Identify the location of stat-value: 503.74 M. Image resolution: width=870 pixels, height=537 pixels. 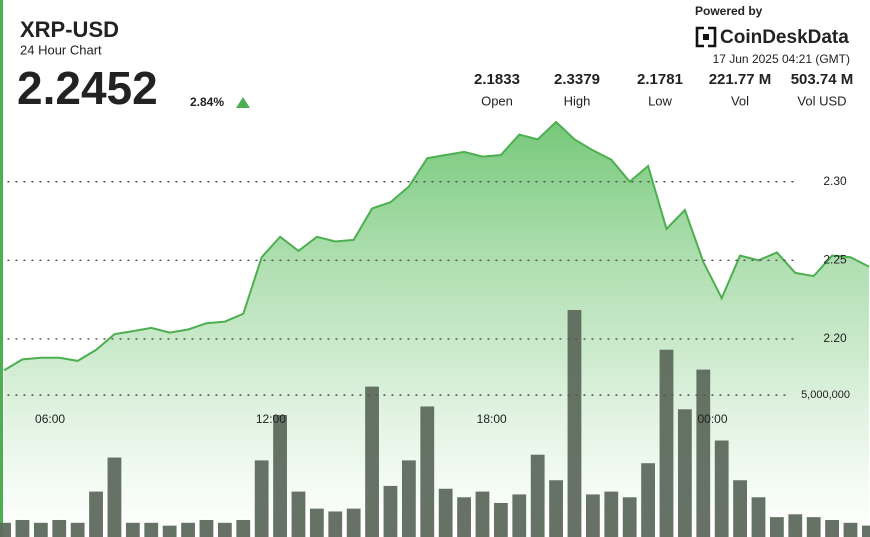
(822, 79).